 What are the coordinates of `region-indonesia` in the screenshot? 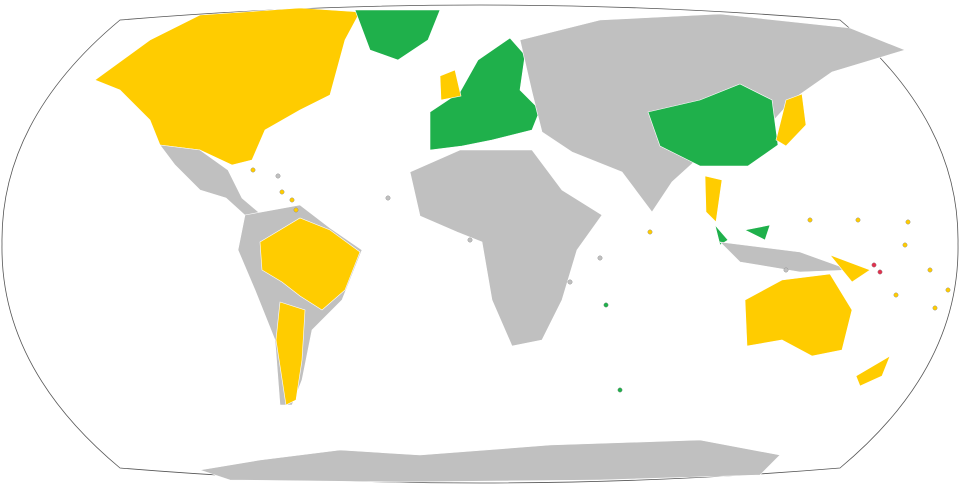 It's located at (785, 257).